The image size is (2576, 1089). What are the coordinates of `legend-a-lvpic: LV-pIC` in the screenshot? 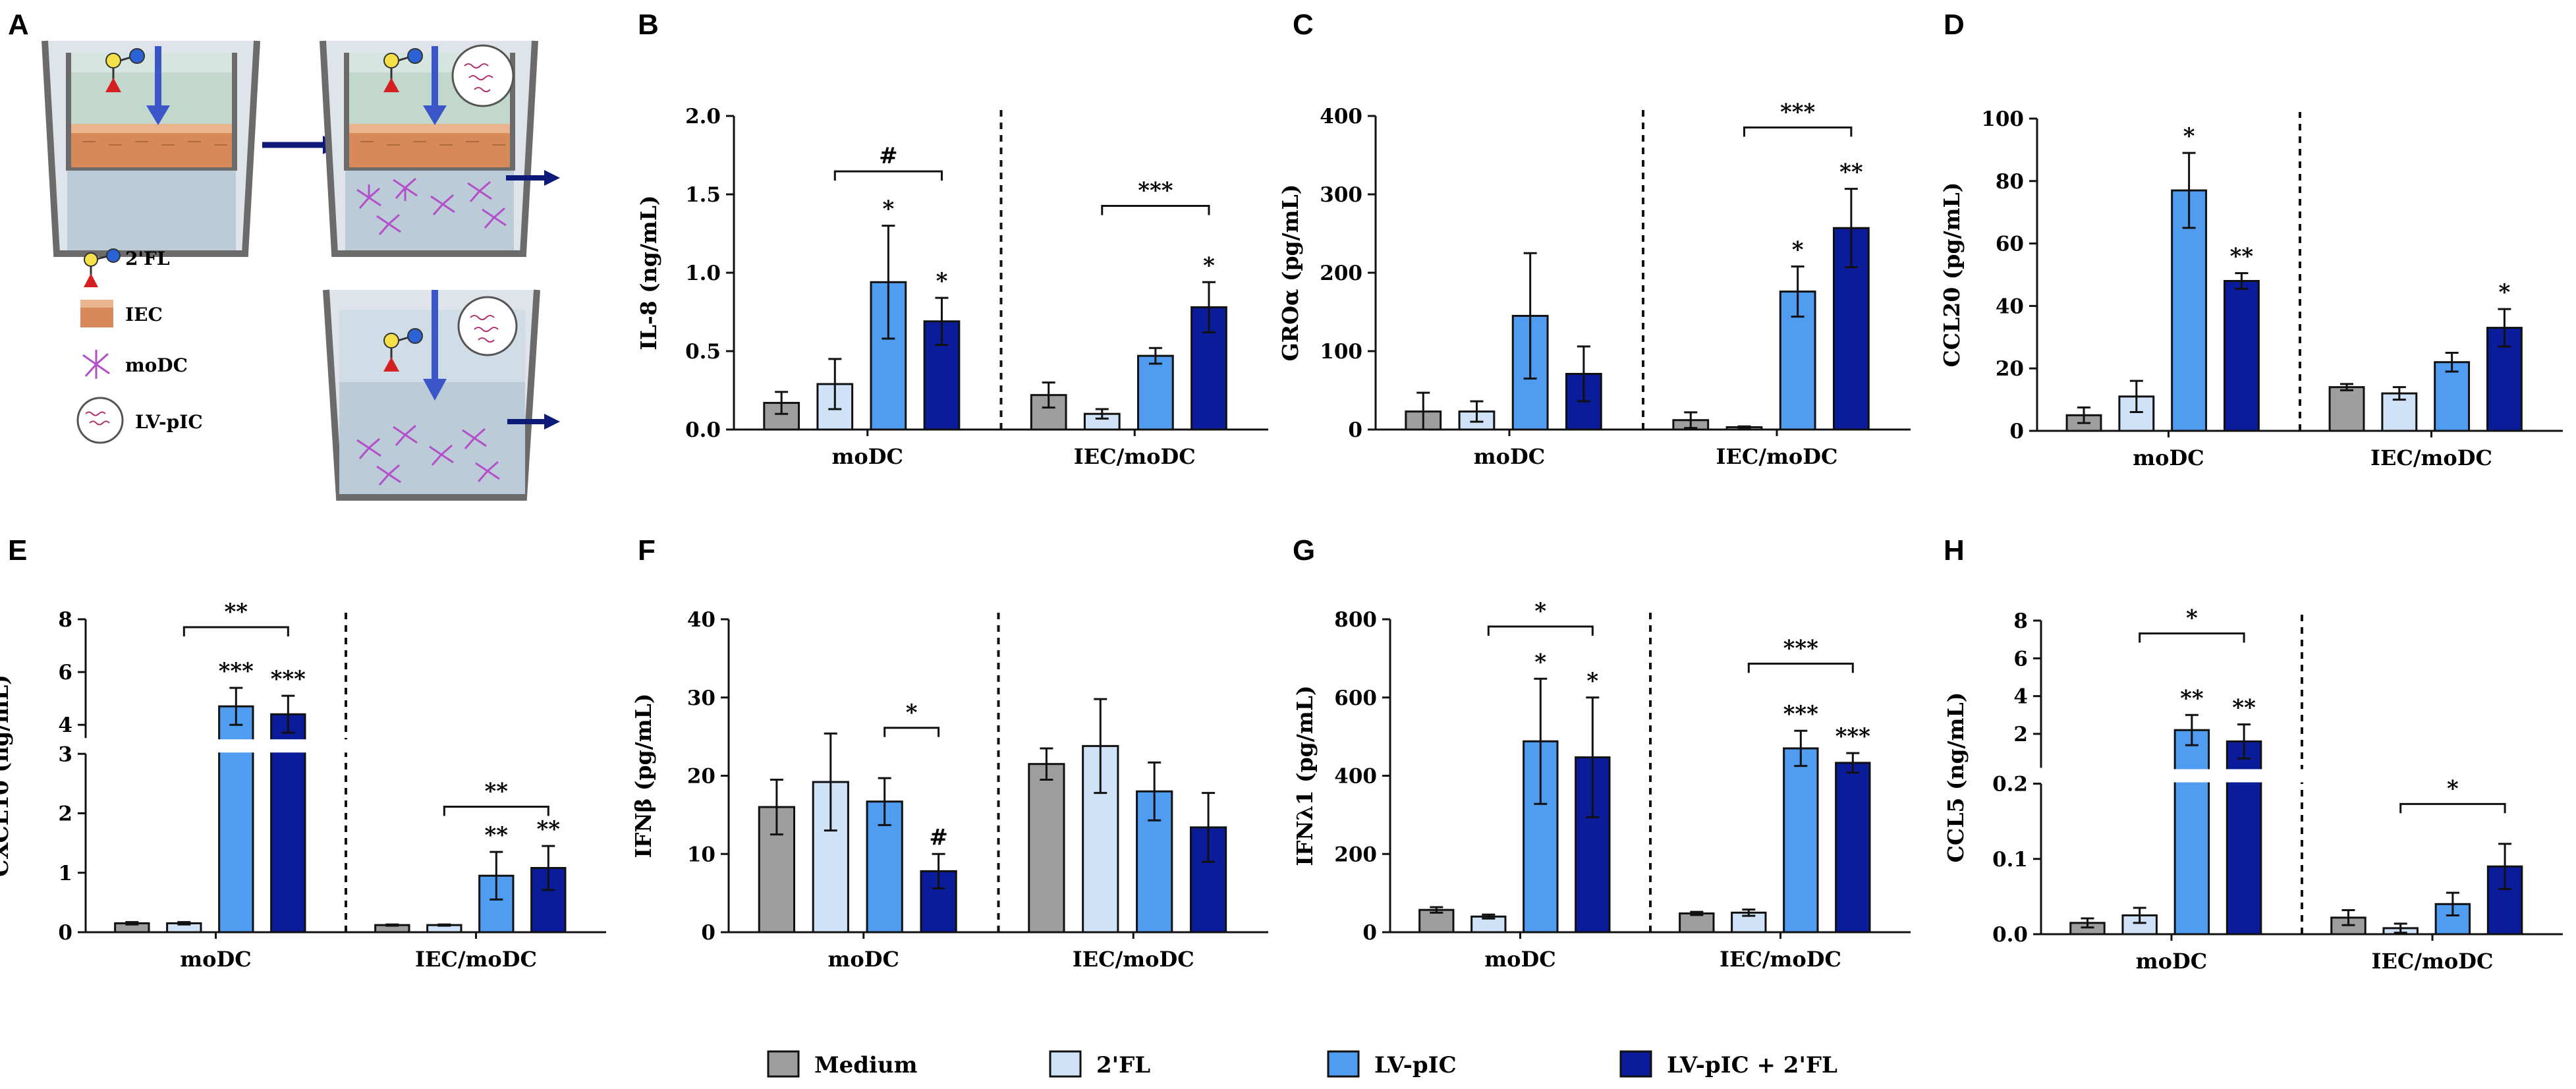 It's located at (169, 422).